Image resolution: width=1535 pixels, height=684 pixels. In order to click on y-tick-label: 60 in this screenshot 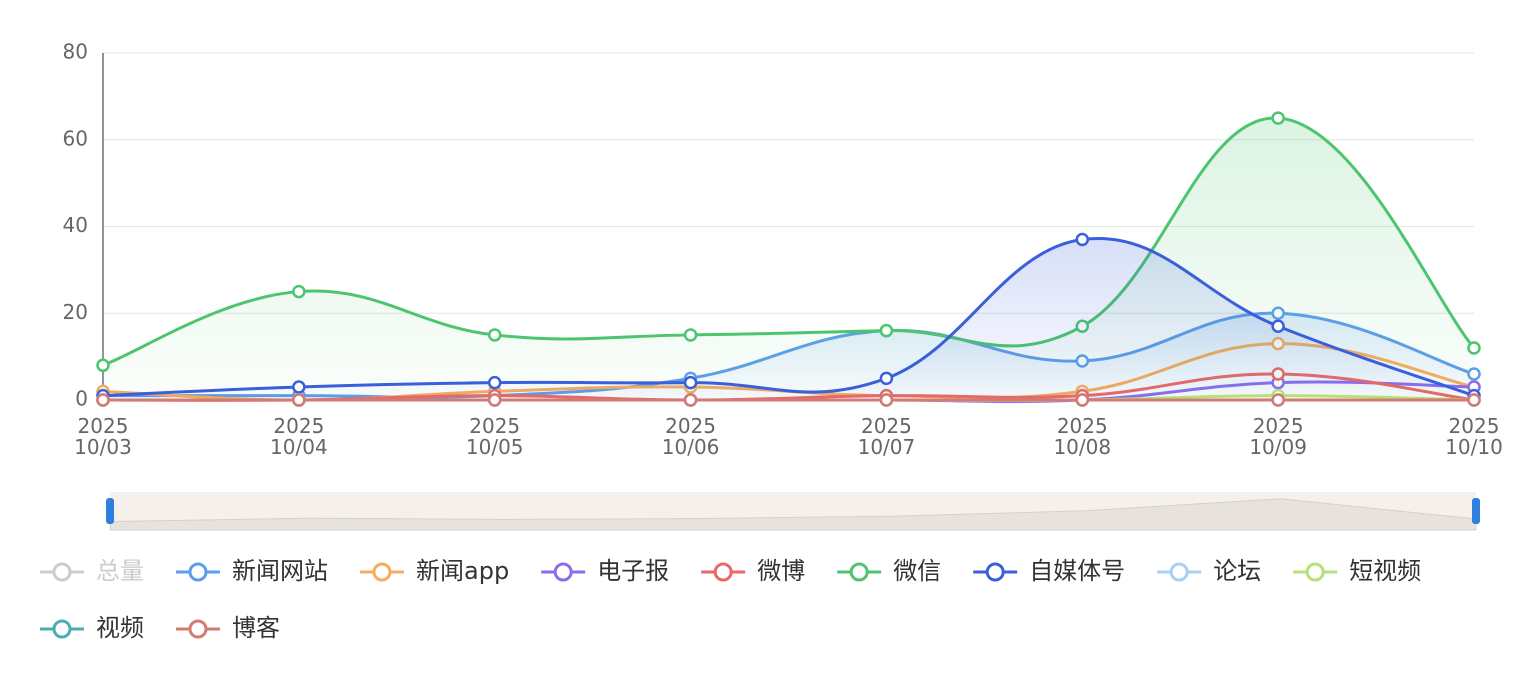, I will do `click(75, 138)`.